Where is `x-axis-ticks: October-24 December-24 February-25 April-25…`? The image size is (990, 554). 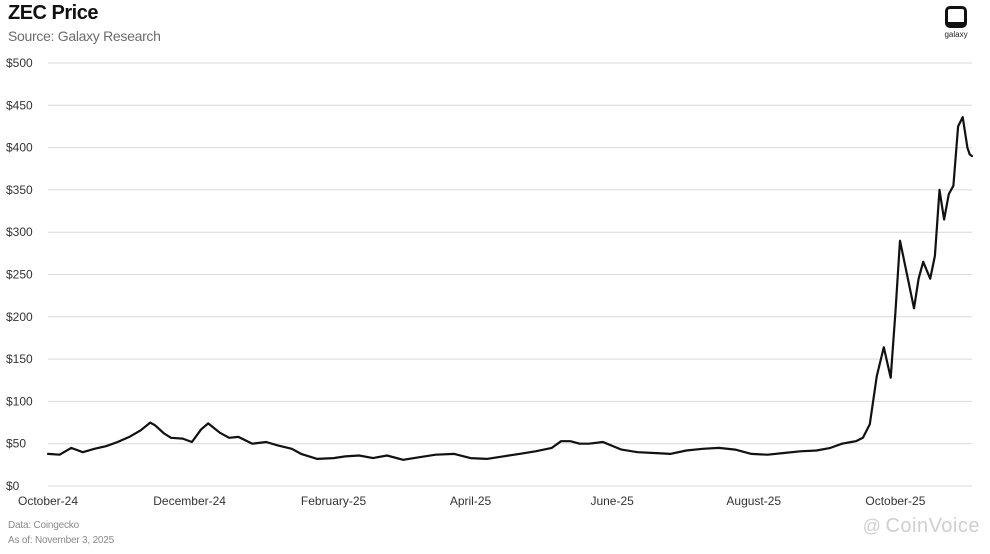
x-axis-ticks: October-24 December-24 February-25 April-25… is located at coordinates (472, 501).